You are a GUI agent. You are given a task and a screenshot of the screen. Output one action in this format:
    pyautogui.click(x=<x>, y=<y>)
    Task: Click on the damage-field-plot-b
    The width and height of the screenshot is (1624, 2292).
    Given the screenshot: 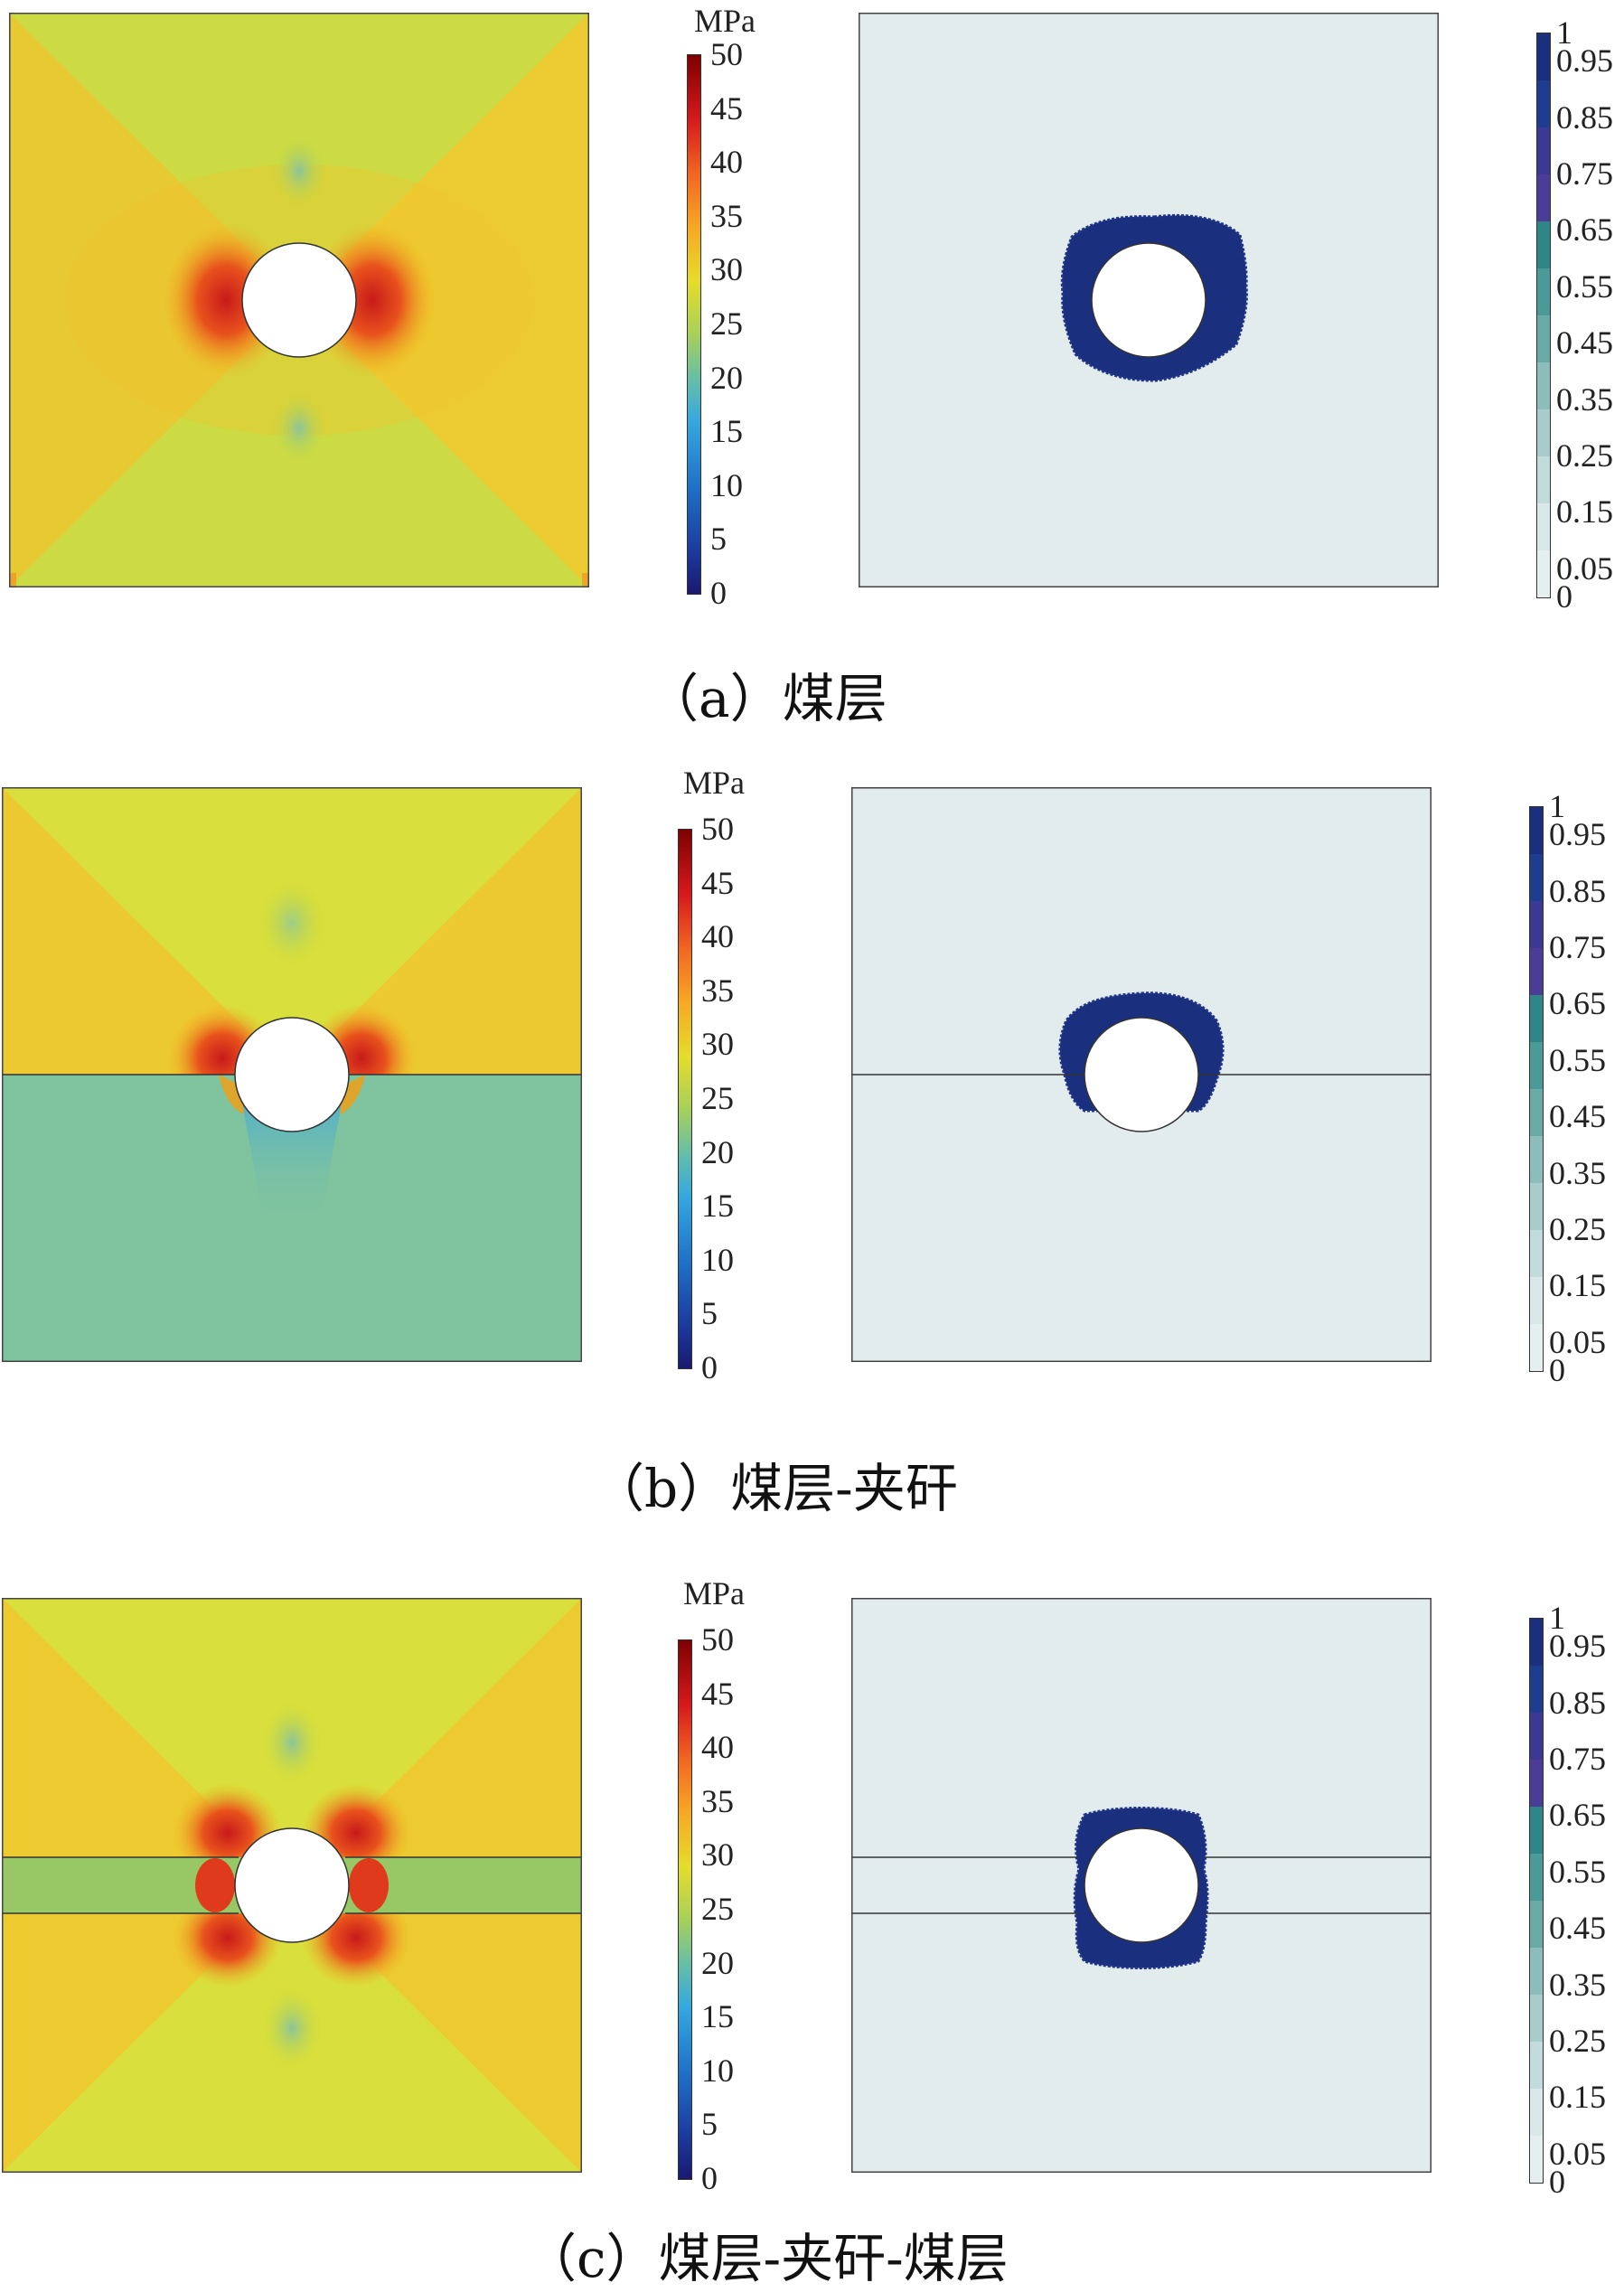 What is the action you would take?
    pyautogui.click(x=1141, y=1075)
    